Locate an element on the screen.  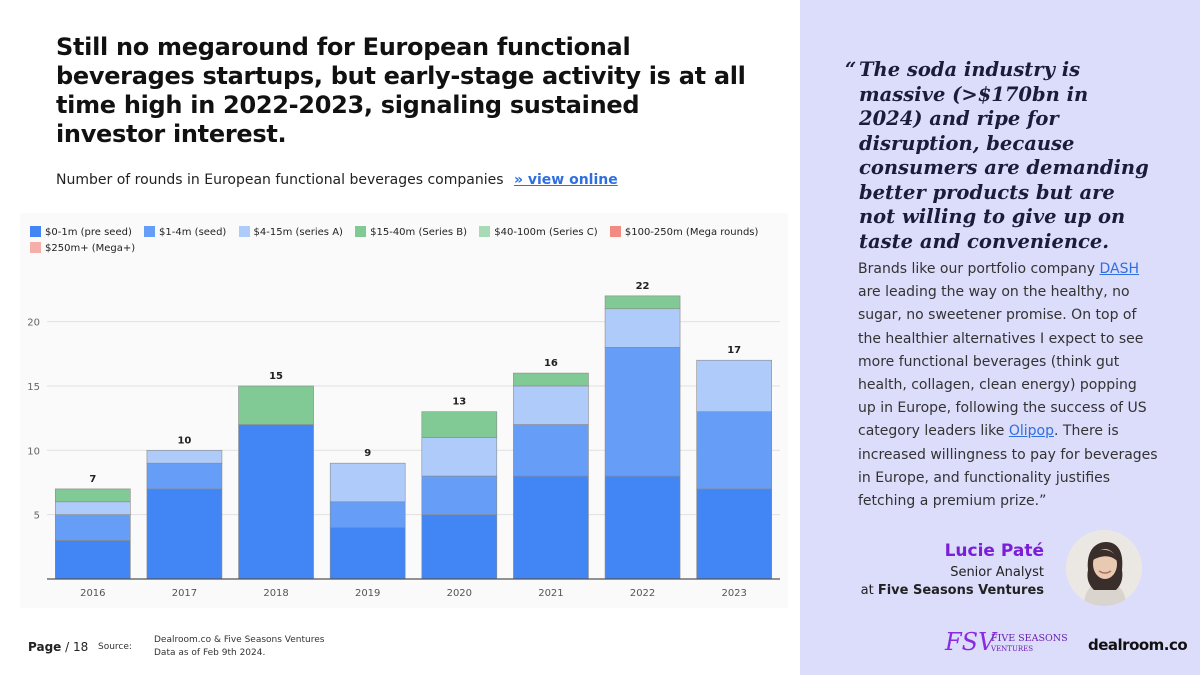
legend-label: $0-1m (pre seed) is located at coordinates (88, 232).